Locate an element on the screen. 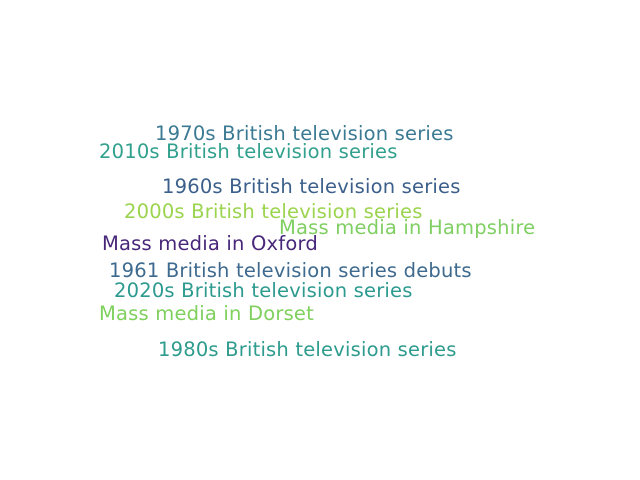  word-1980s-british-television-series: 1980s British television series is located at coordinates (307, 349).